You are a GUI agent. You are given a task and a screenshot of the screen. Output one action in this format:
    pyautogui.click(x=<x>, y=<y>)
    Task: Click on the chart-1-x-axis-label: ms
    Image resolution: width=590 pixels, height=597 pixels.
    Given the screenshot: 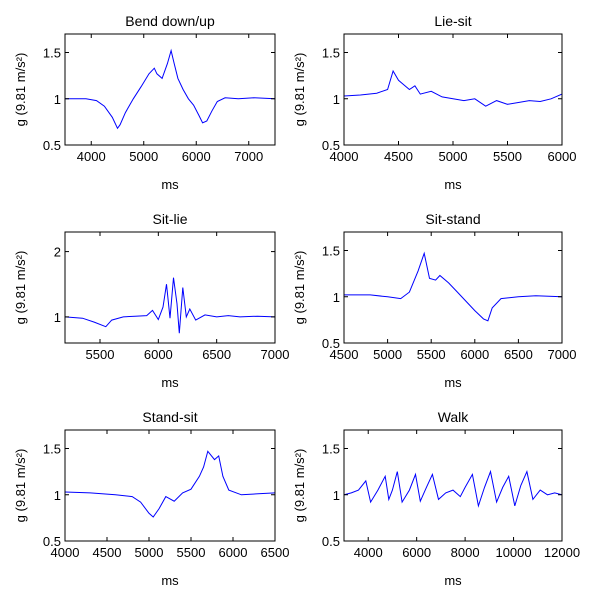 What is the action you would take?
    pyautogui.click(x=170, y=184)
    